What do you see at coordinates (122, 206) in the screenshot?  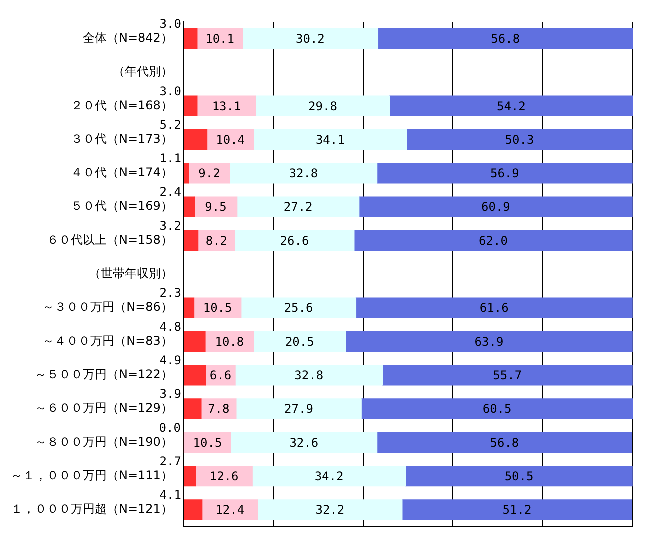 I see `y-tick-label: ５０代（N=169）` at bounding box center [122, 206].